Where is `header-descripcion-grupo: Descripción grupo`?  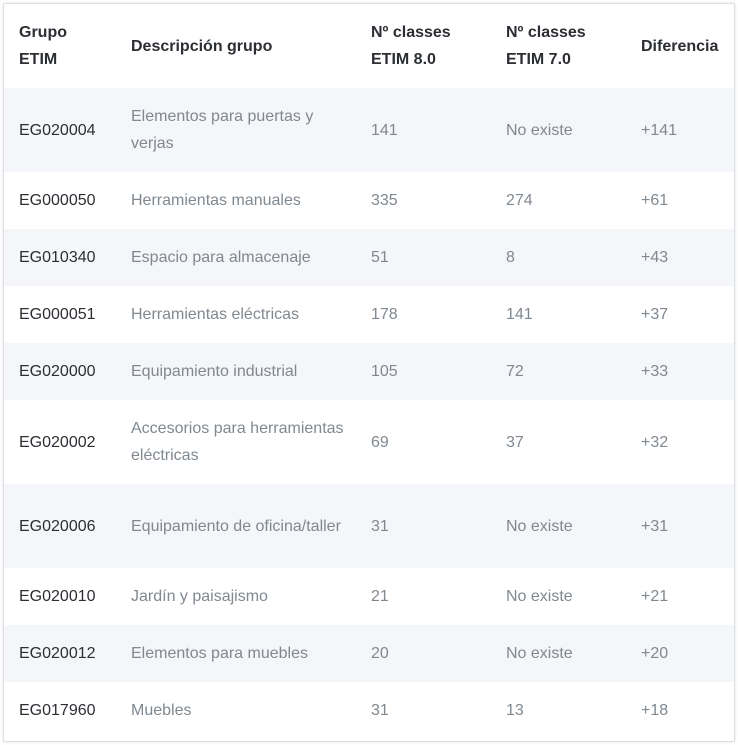
header-descripcion-grupo: Descripción grupo is located at coordinates (202, 46).